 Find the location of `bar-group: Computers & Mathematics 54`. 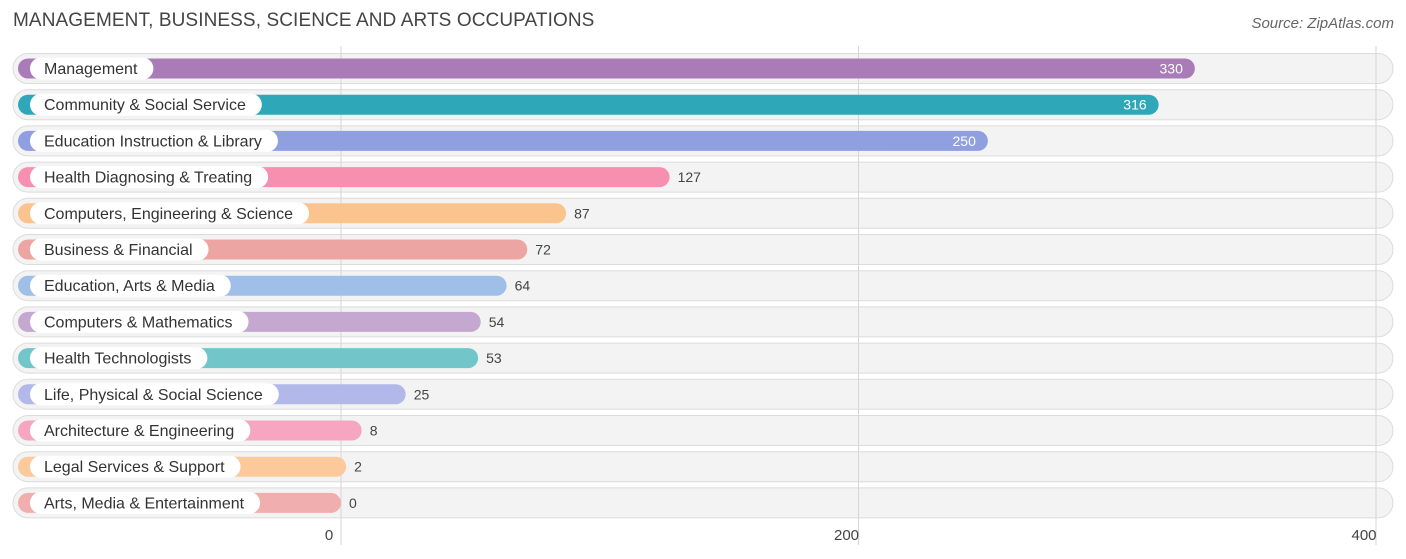

bar-group: Computers & Mathematics 54 is located at coordinates (261, 321).